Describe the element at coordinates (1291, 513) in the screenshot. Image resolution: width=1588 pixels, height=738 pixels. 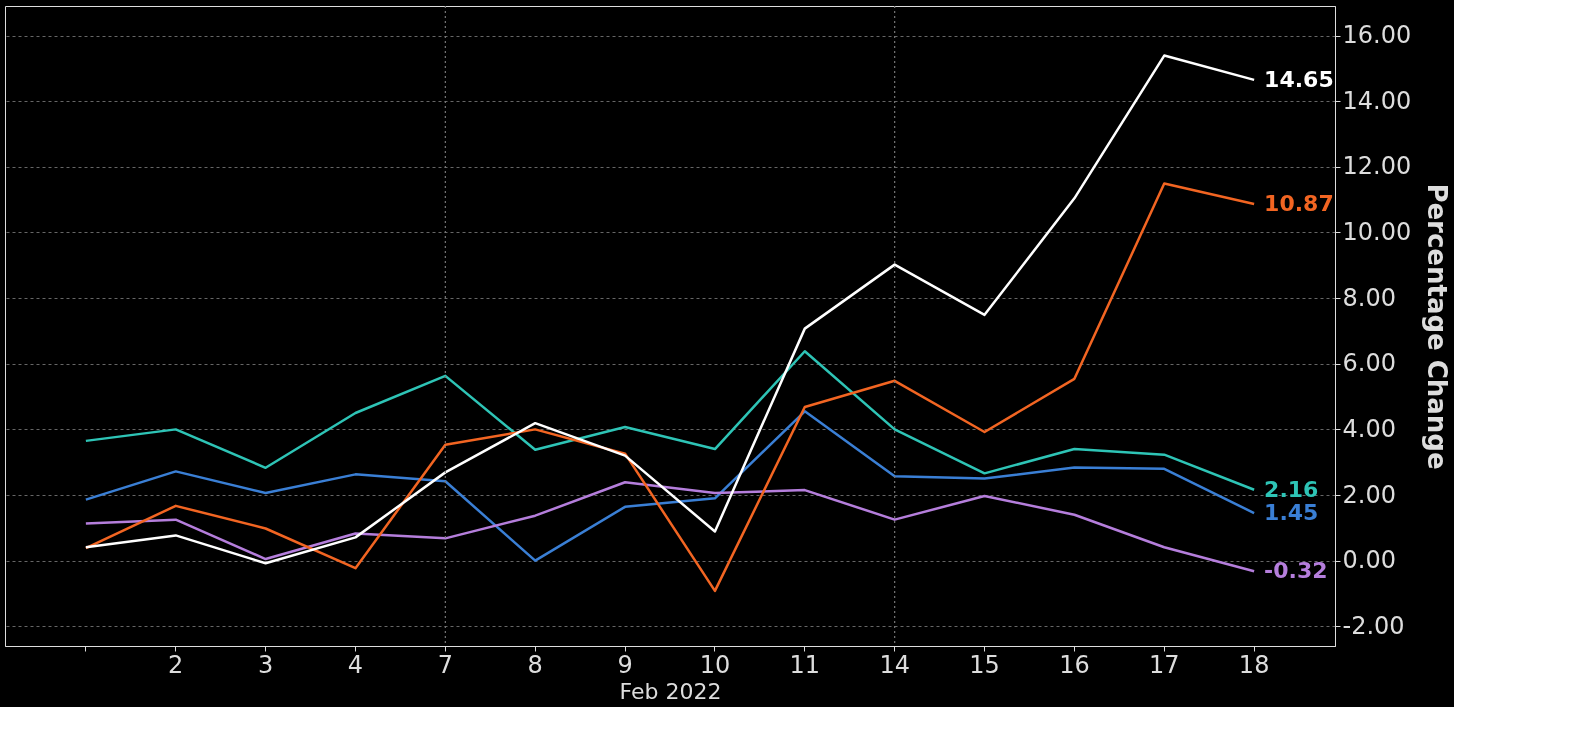
I see `data-label: 1.45` at that location.